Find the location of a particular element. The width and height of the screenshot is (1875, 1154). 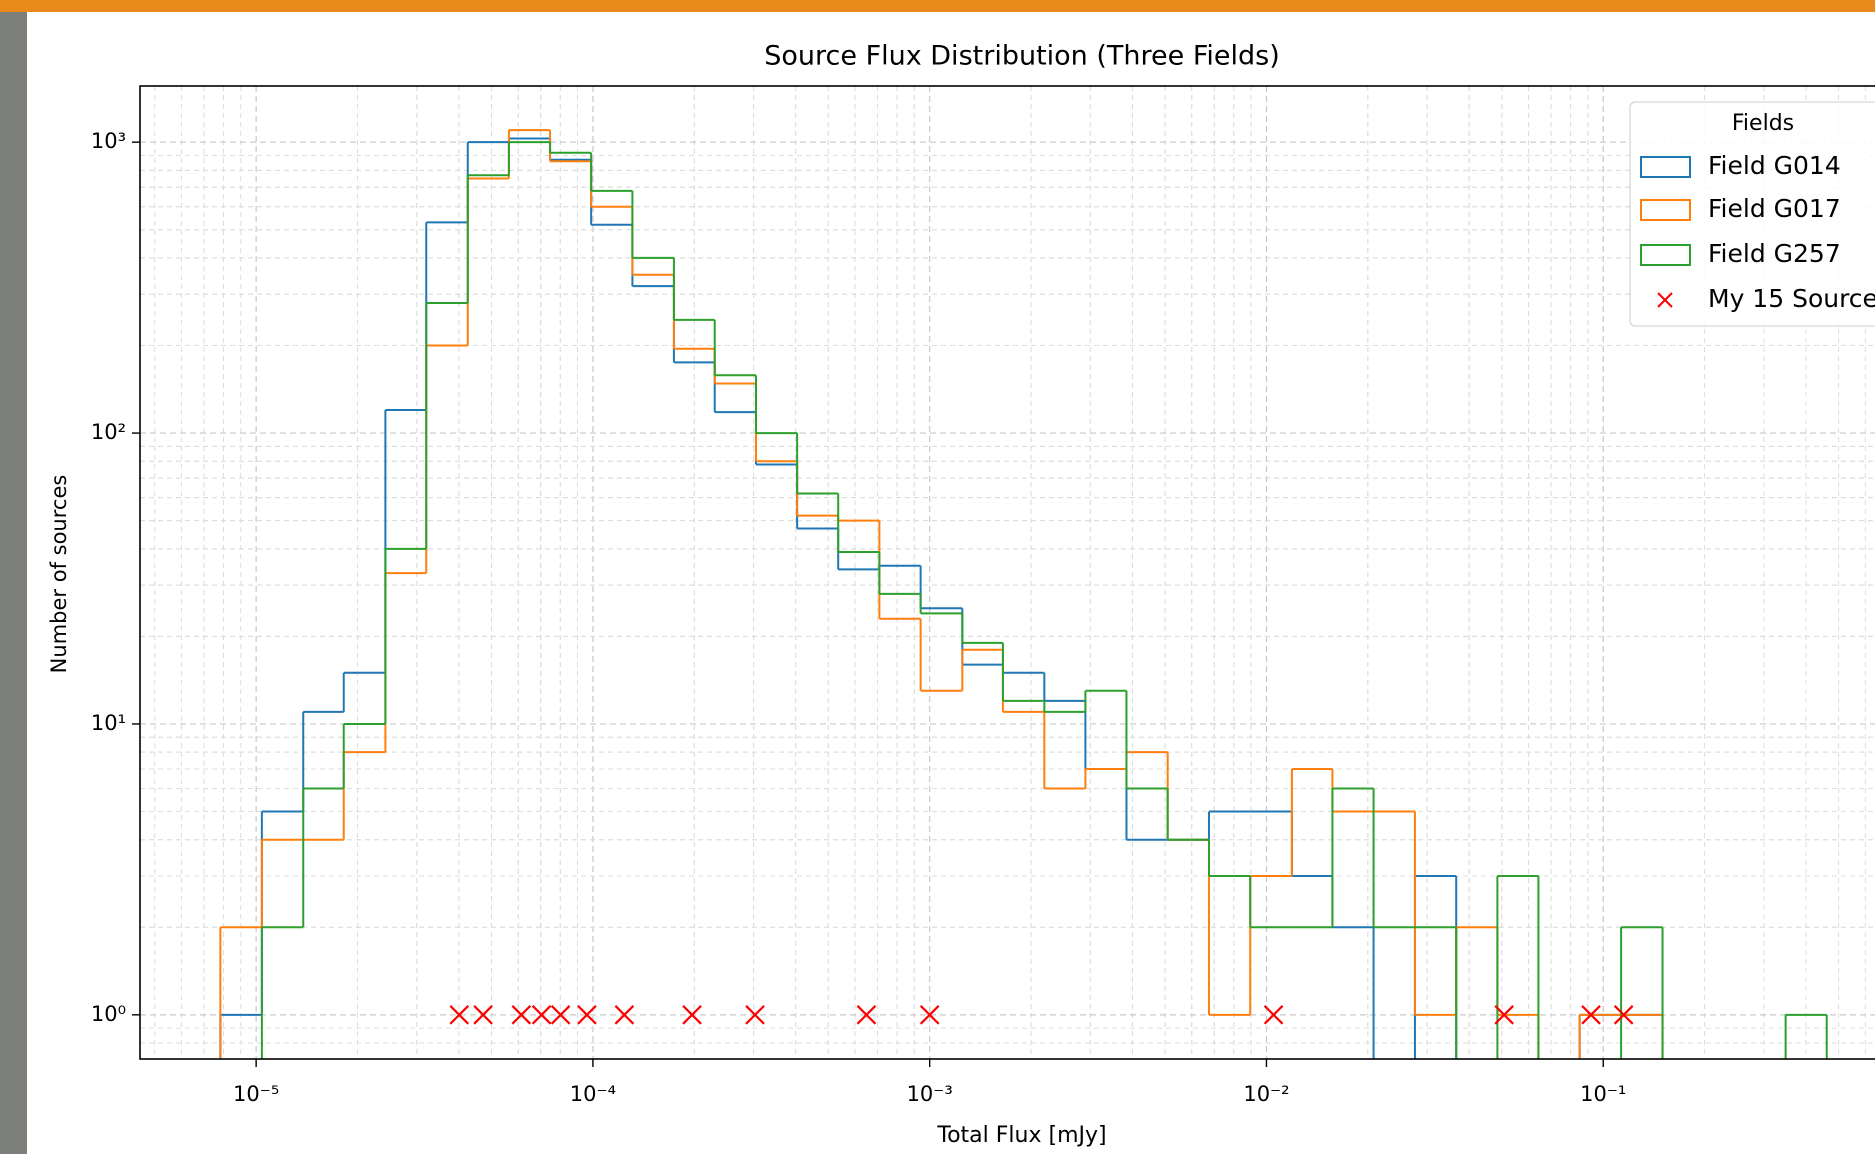

legend-marker is located at coordinates (1665, 300).